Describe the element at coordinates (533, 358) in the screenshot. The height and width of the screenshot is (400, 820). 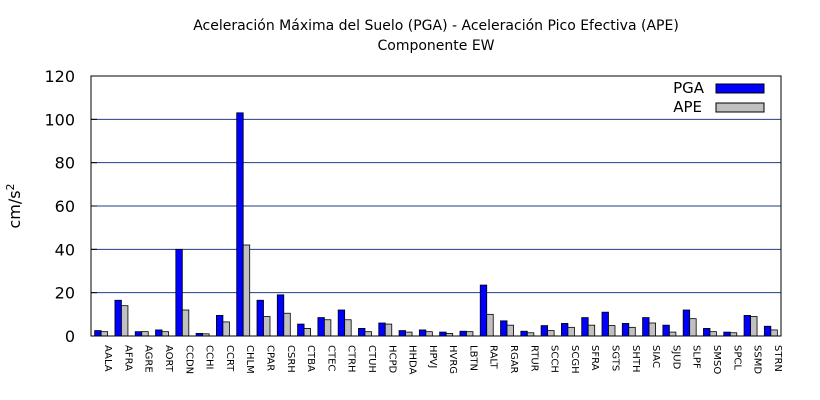
I see `x-tick-label: RTUR` at that location.